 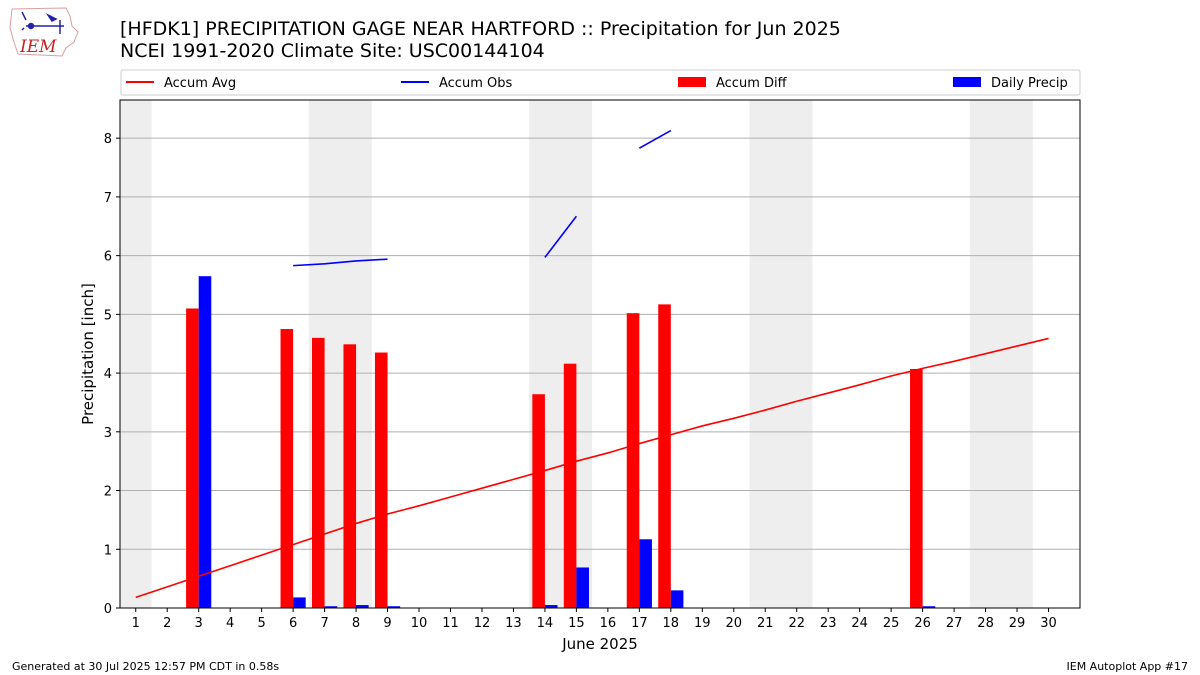 What do you see at coordinates (324, 623) in the screenshot?
I see `x-tick-label: 7` at bounding box center [324, 623].